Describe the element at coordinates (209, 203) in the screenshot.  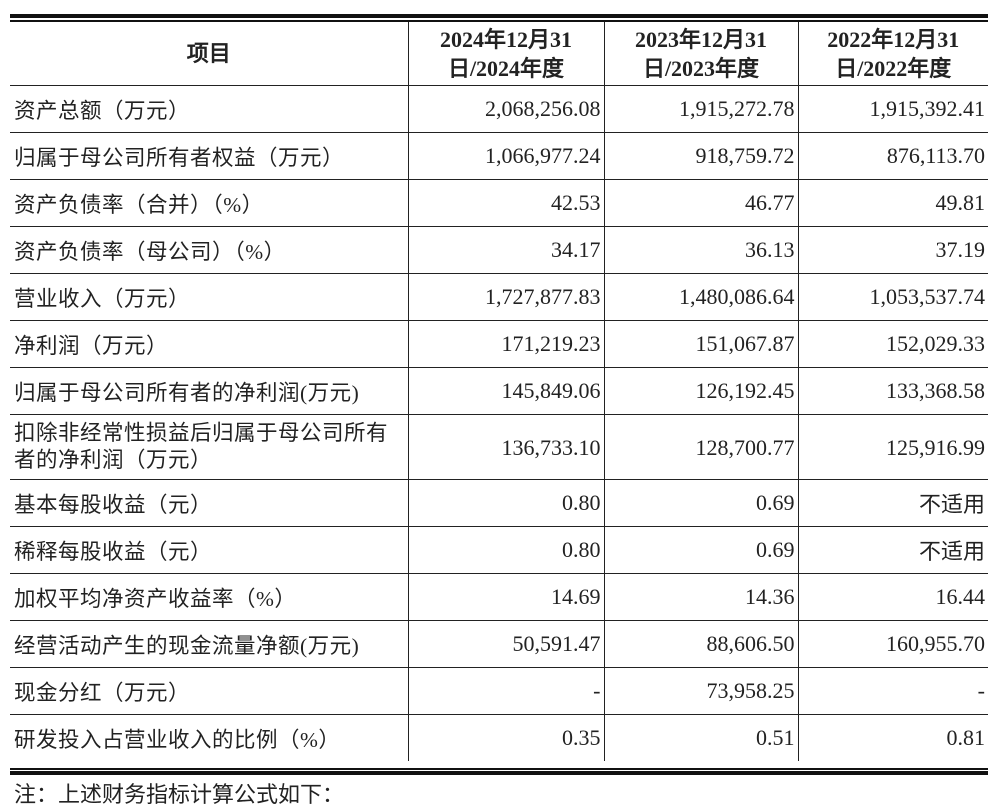
I see `row-label: 资产负债率（合并）（%）` at that location.